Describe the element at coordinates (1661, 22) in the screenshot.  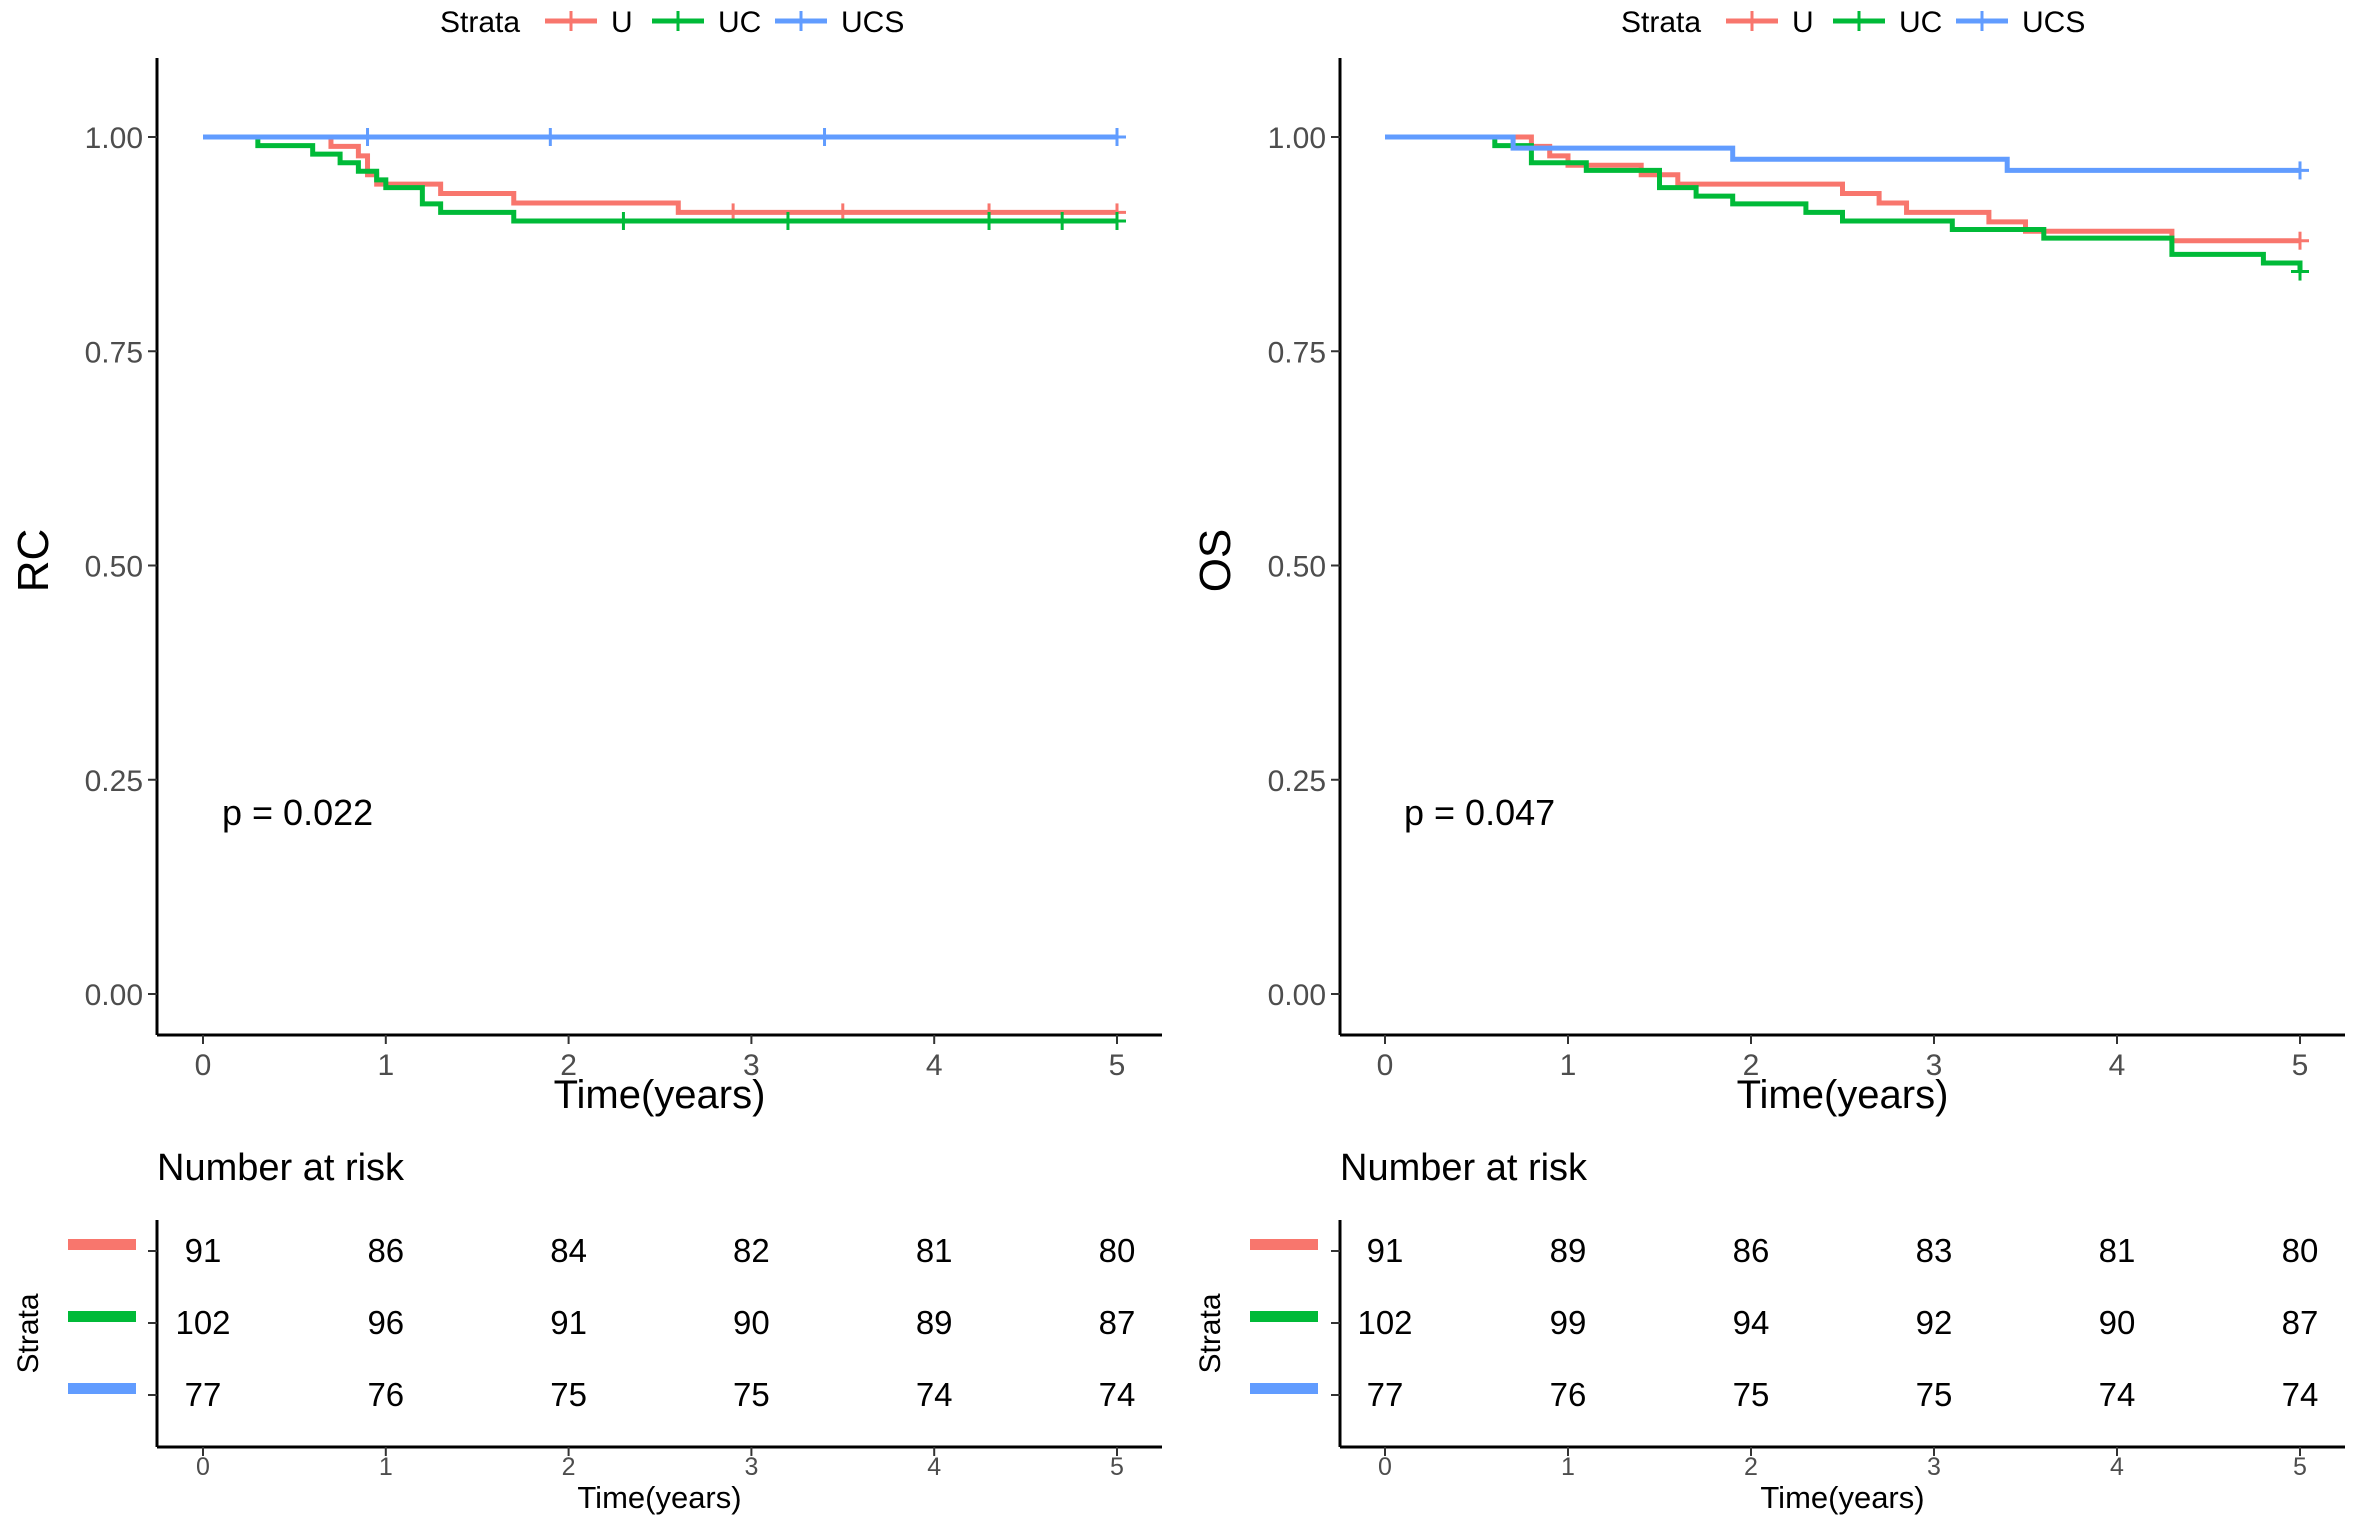
I see `legend-title: Strata` at that location.